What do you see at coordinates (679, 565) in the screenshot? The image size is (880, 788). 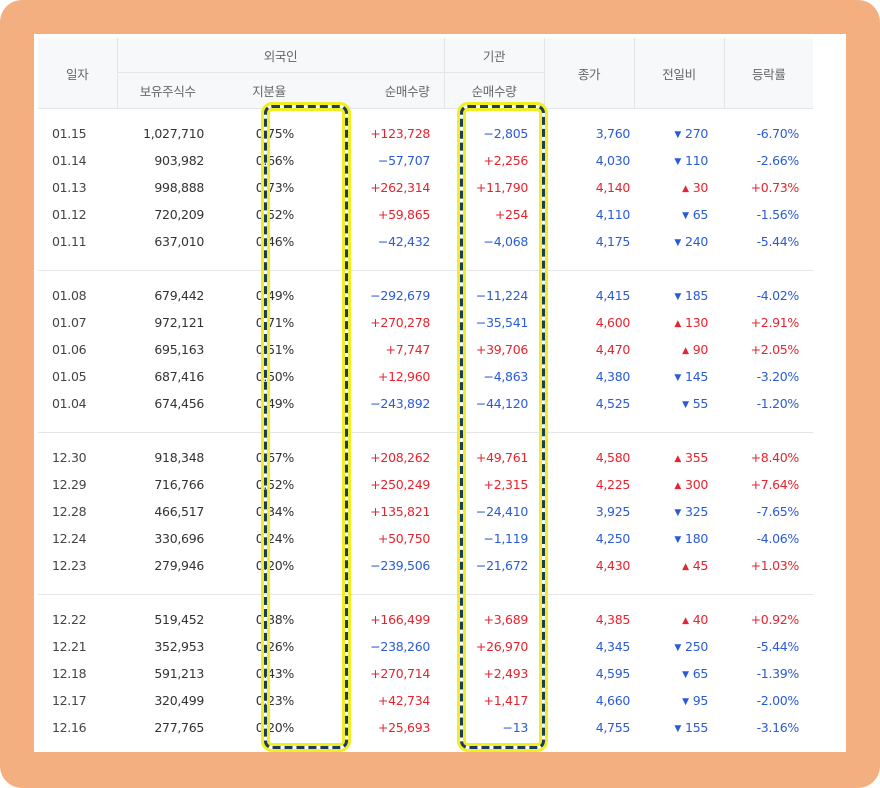 I see `change-cell: ▲ 45` at bounding box center [679, 565].